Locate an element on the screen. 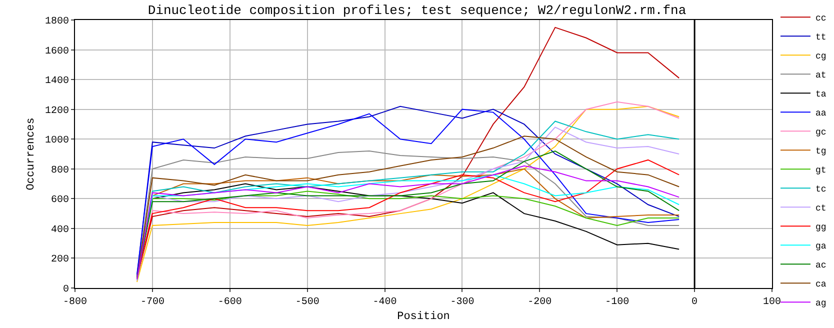  legend-label: cc is located at coordinates (820, 19).